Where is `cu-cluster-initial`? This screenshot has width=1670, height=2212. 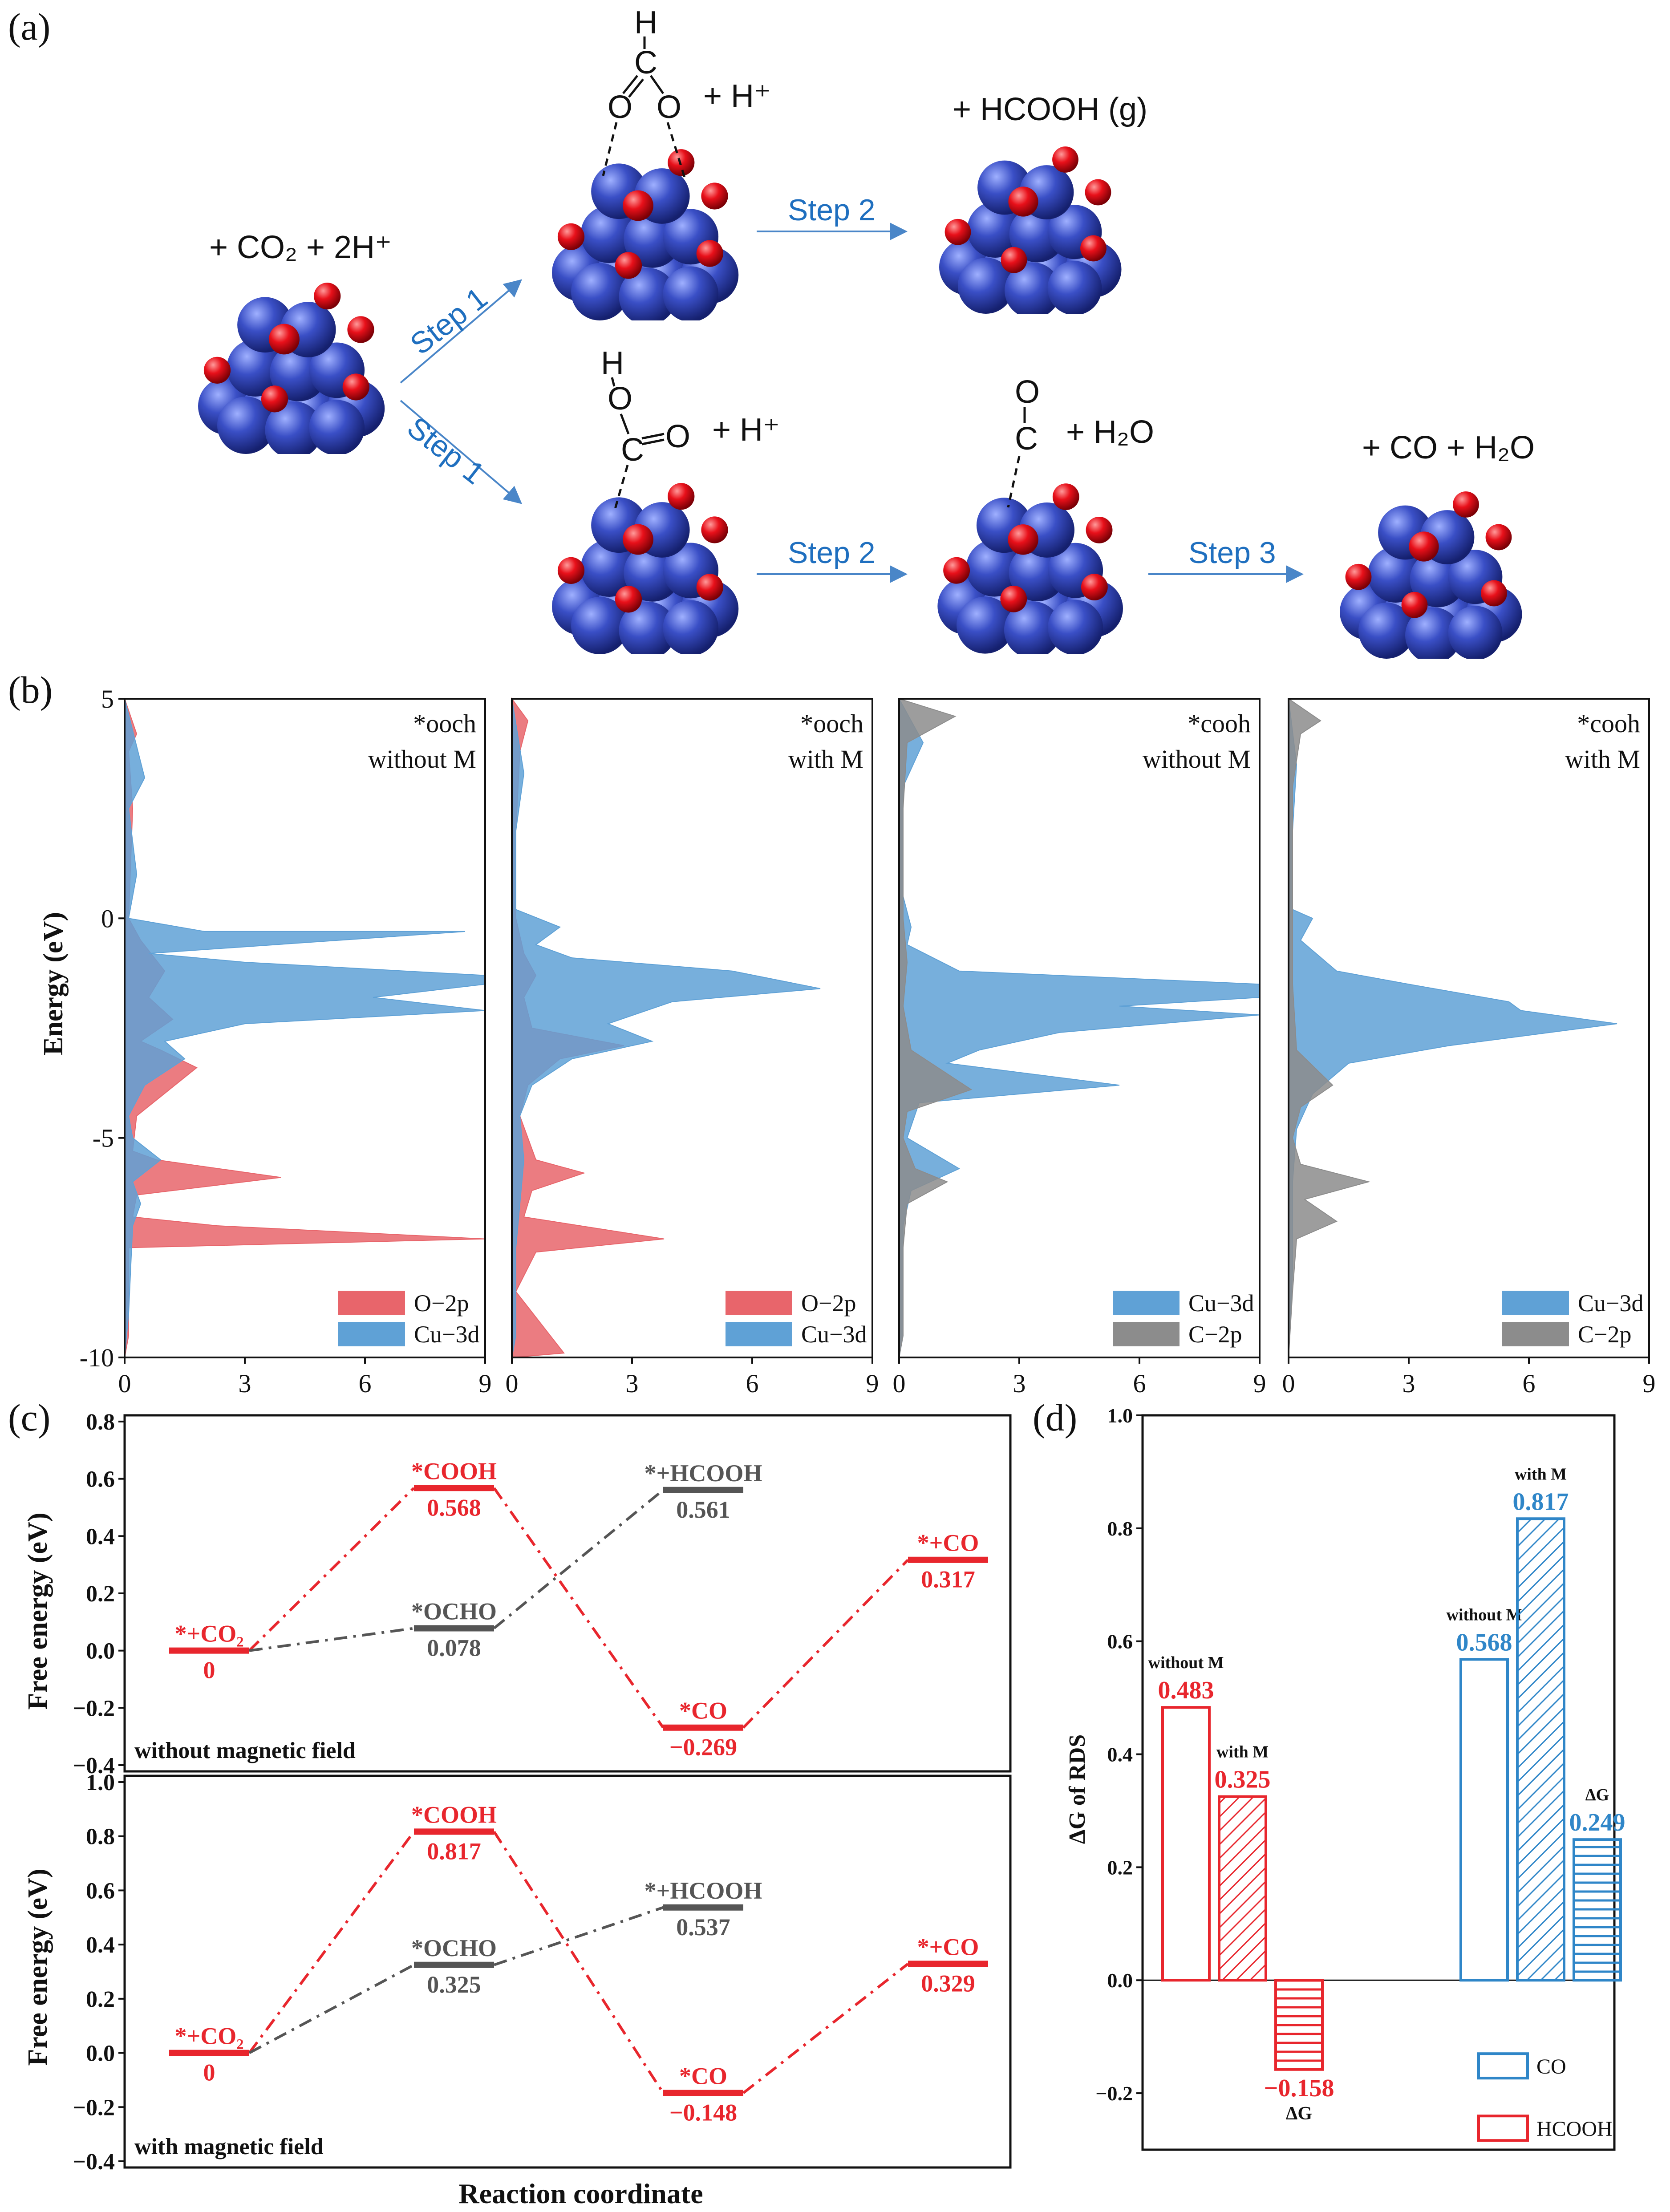 cu-cluster-initial is located at coordinates (291, 368).